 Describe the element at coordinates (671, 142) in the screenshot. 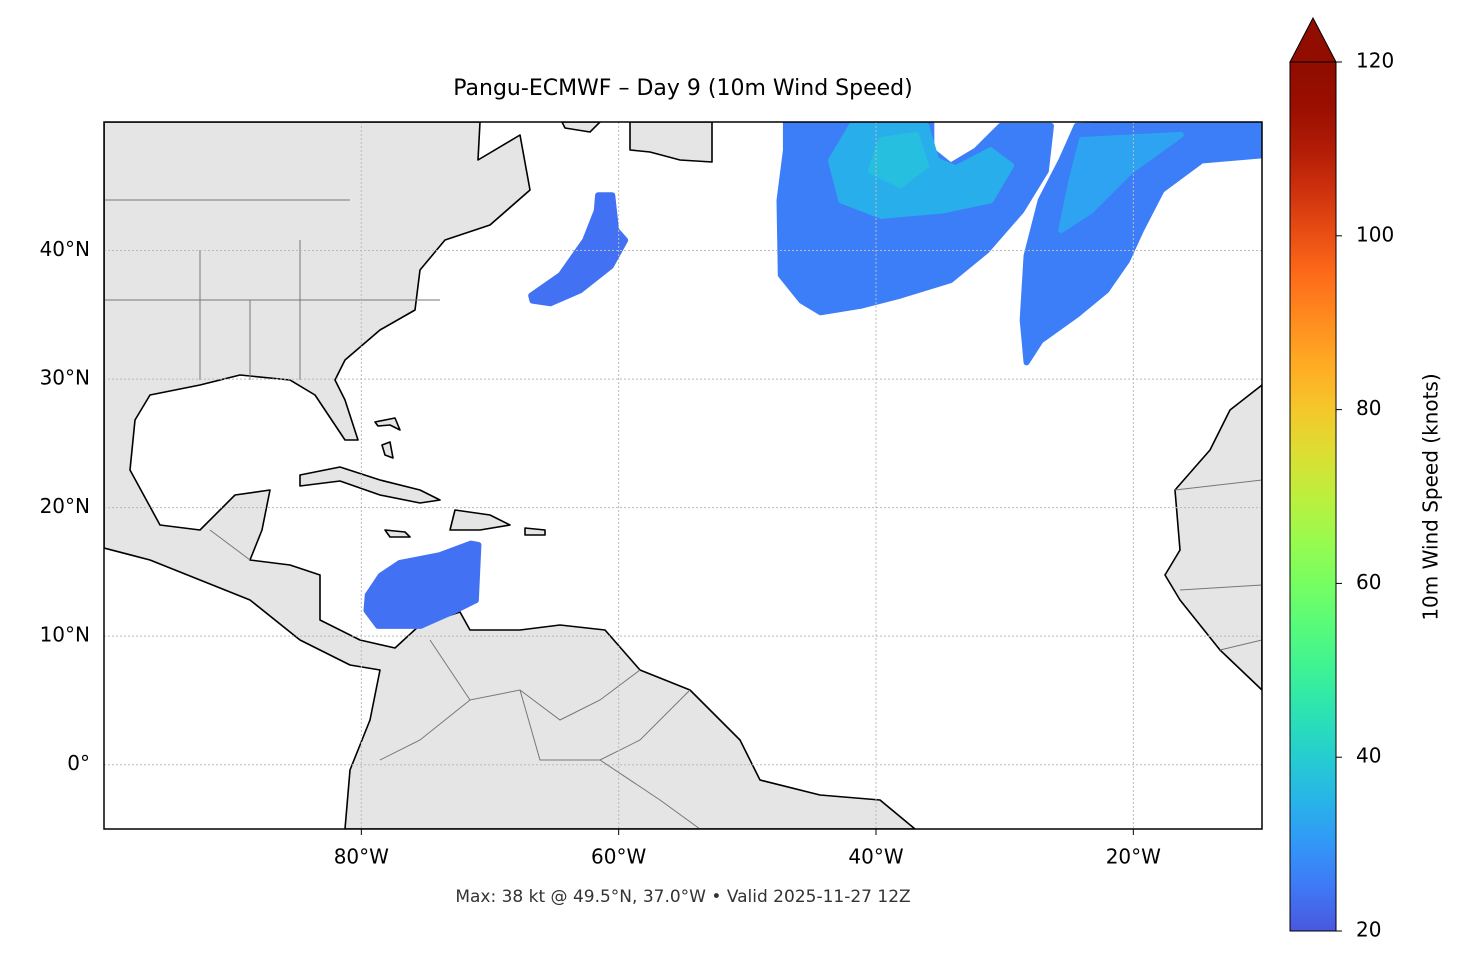

I see `canada-maritime-land` at that location.